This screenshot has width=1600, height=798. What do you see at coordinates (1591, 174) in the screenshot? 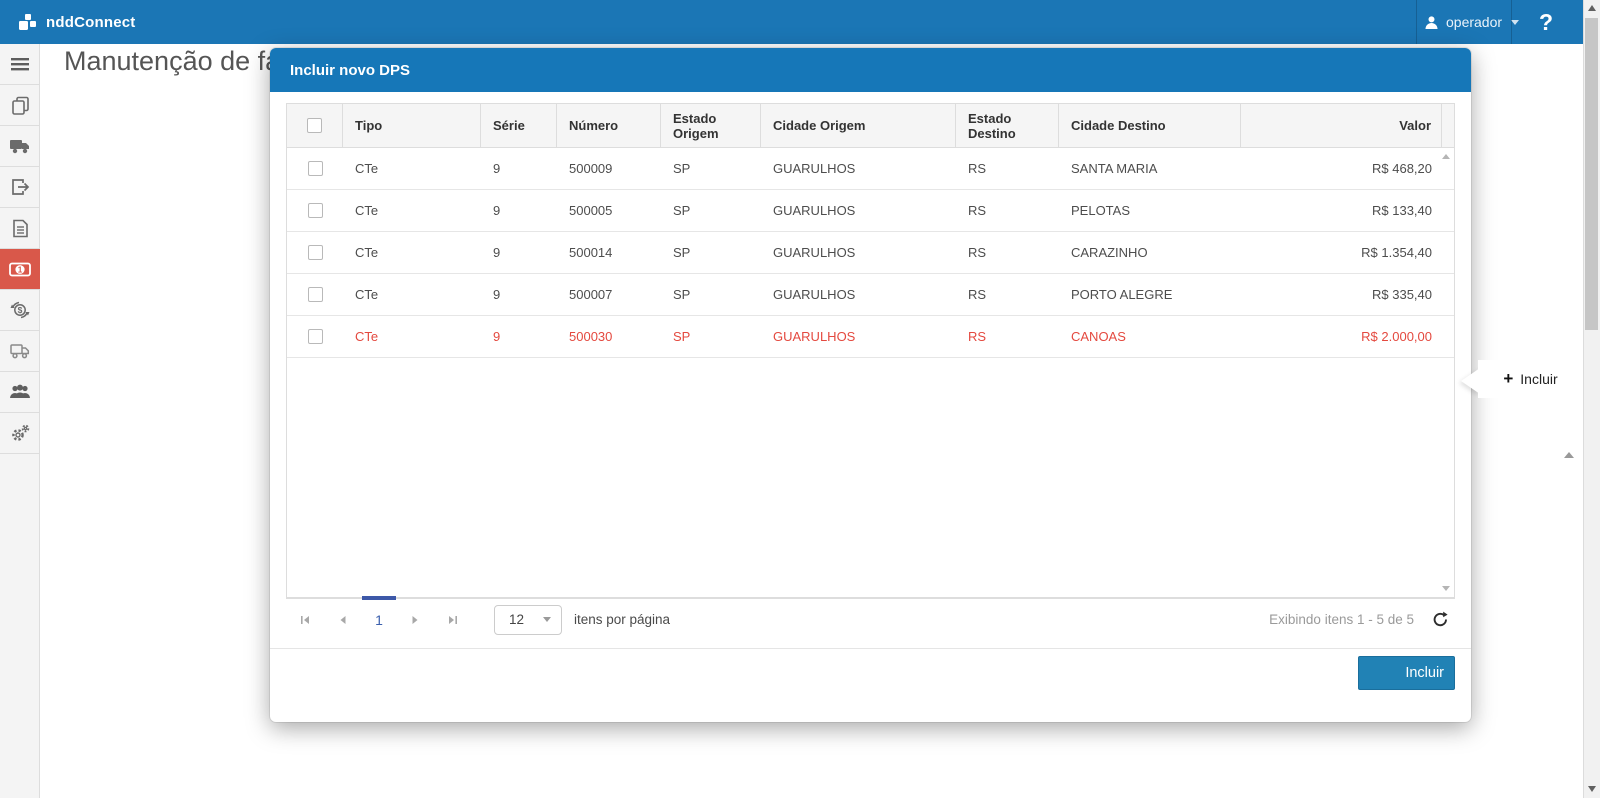
I see `page-scrollbar-thumb` at bounding box center [1591, 174].